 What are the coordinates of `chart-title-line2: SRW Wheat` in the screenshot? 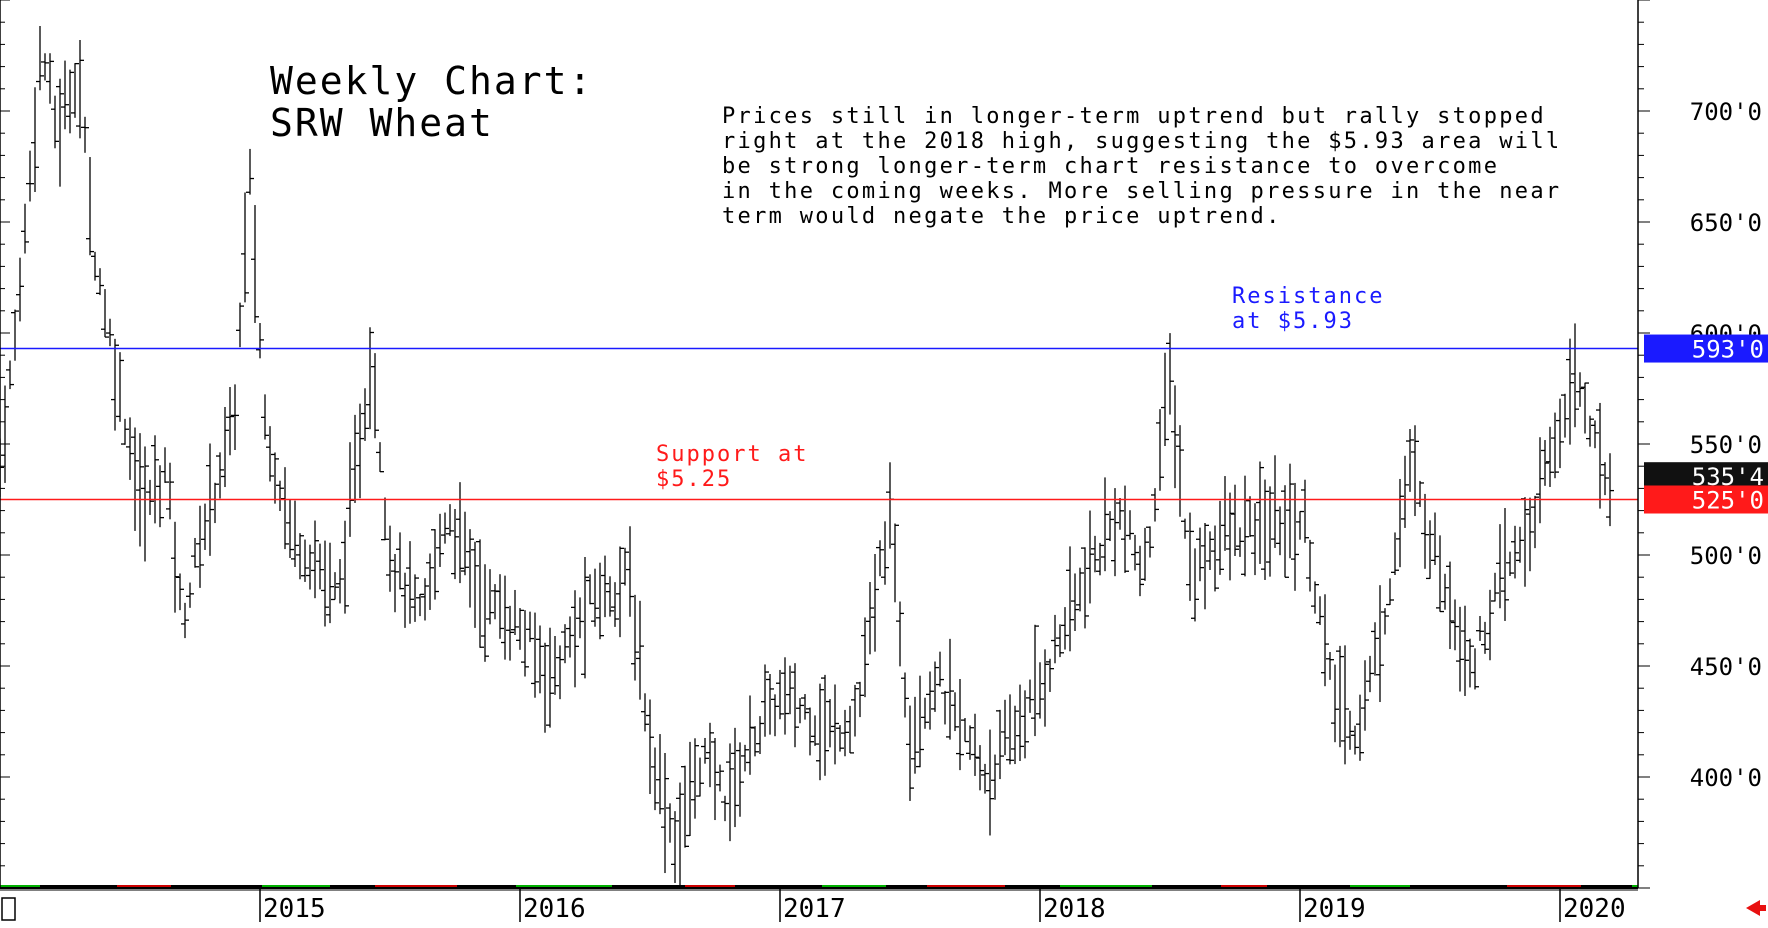 It's located at (382, 123).